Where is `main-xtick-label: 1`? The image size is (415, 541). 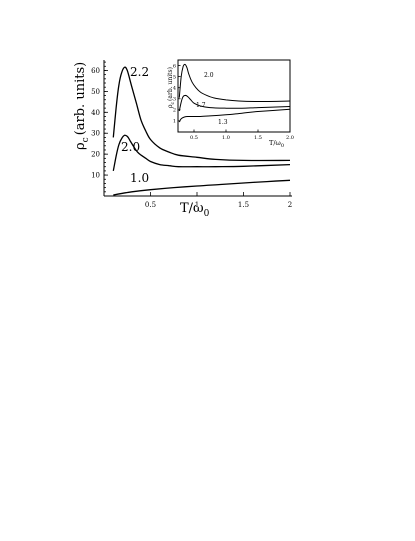
main-xtick-label: 1 is located at coordinates (197, 205).